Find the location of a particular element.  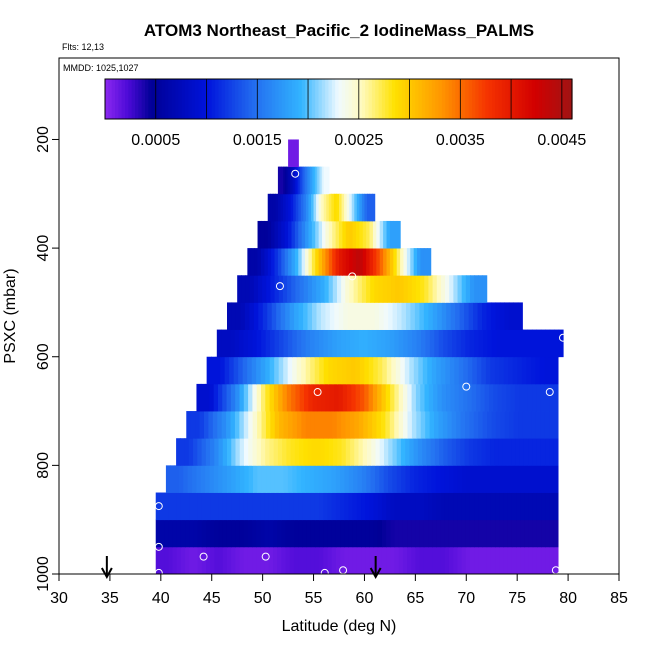

colorbar-tick-label: 0.0025 is located at coordinates (358, 140).